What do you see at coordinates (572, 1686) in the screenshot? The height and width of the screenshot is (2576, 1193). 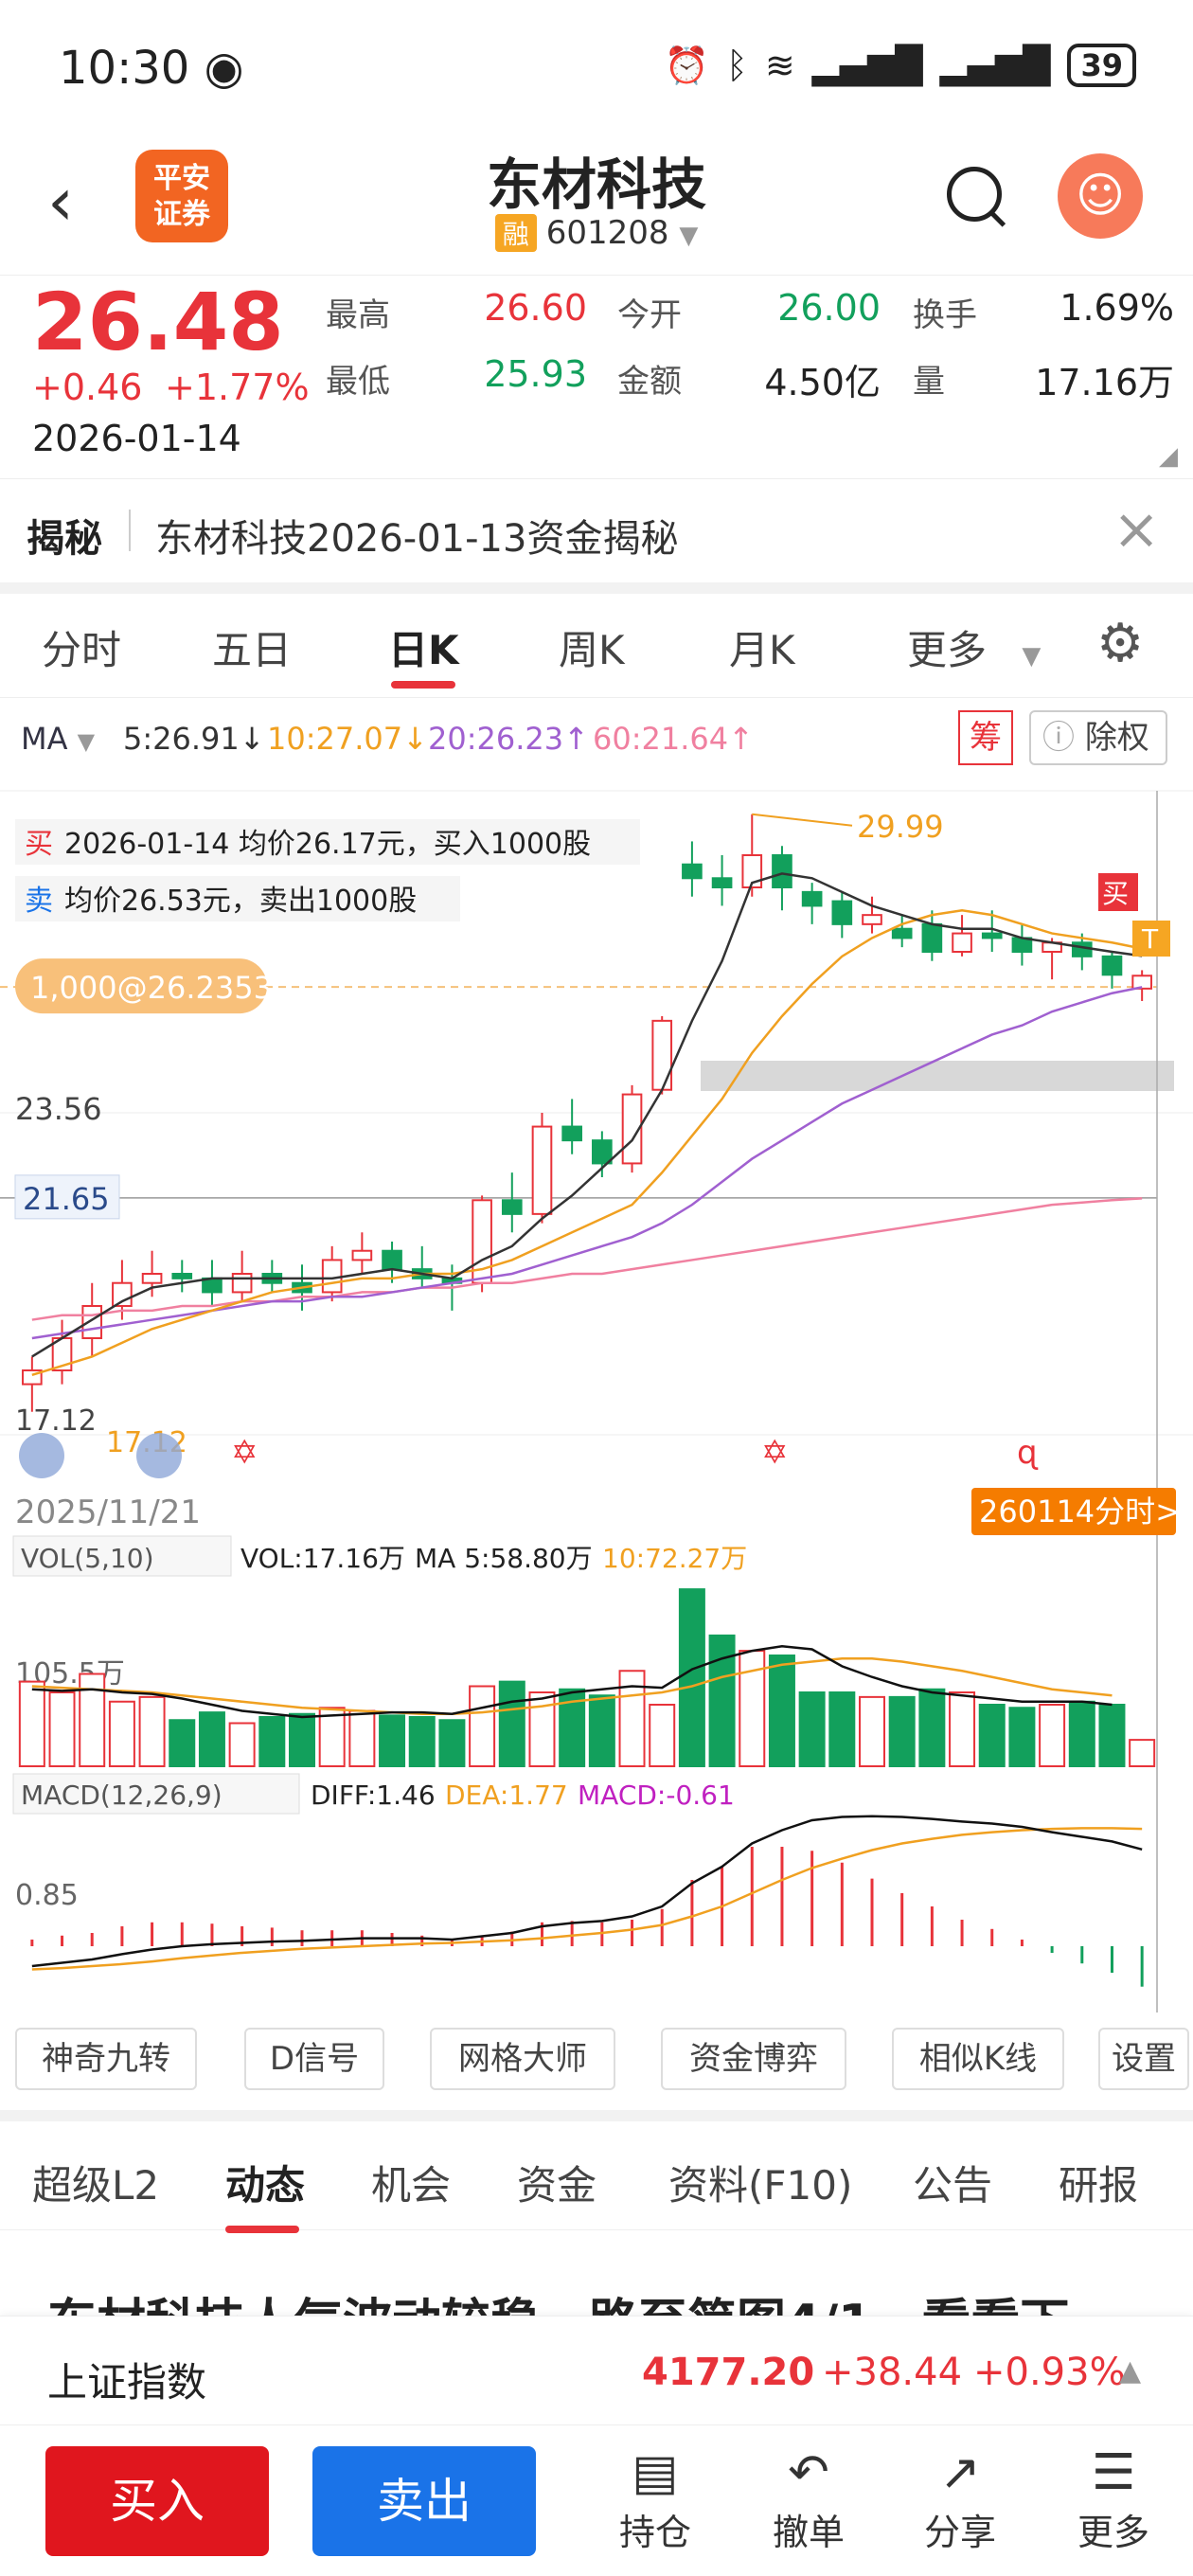 I see `vol-ma10-line` at bounding box center [572, 1686].